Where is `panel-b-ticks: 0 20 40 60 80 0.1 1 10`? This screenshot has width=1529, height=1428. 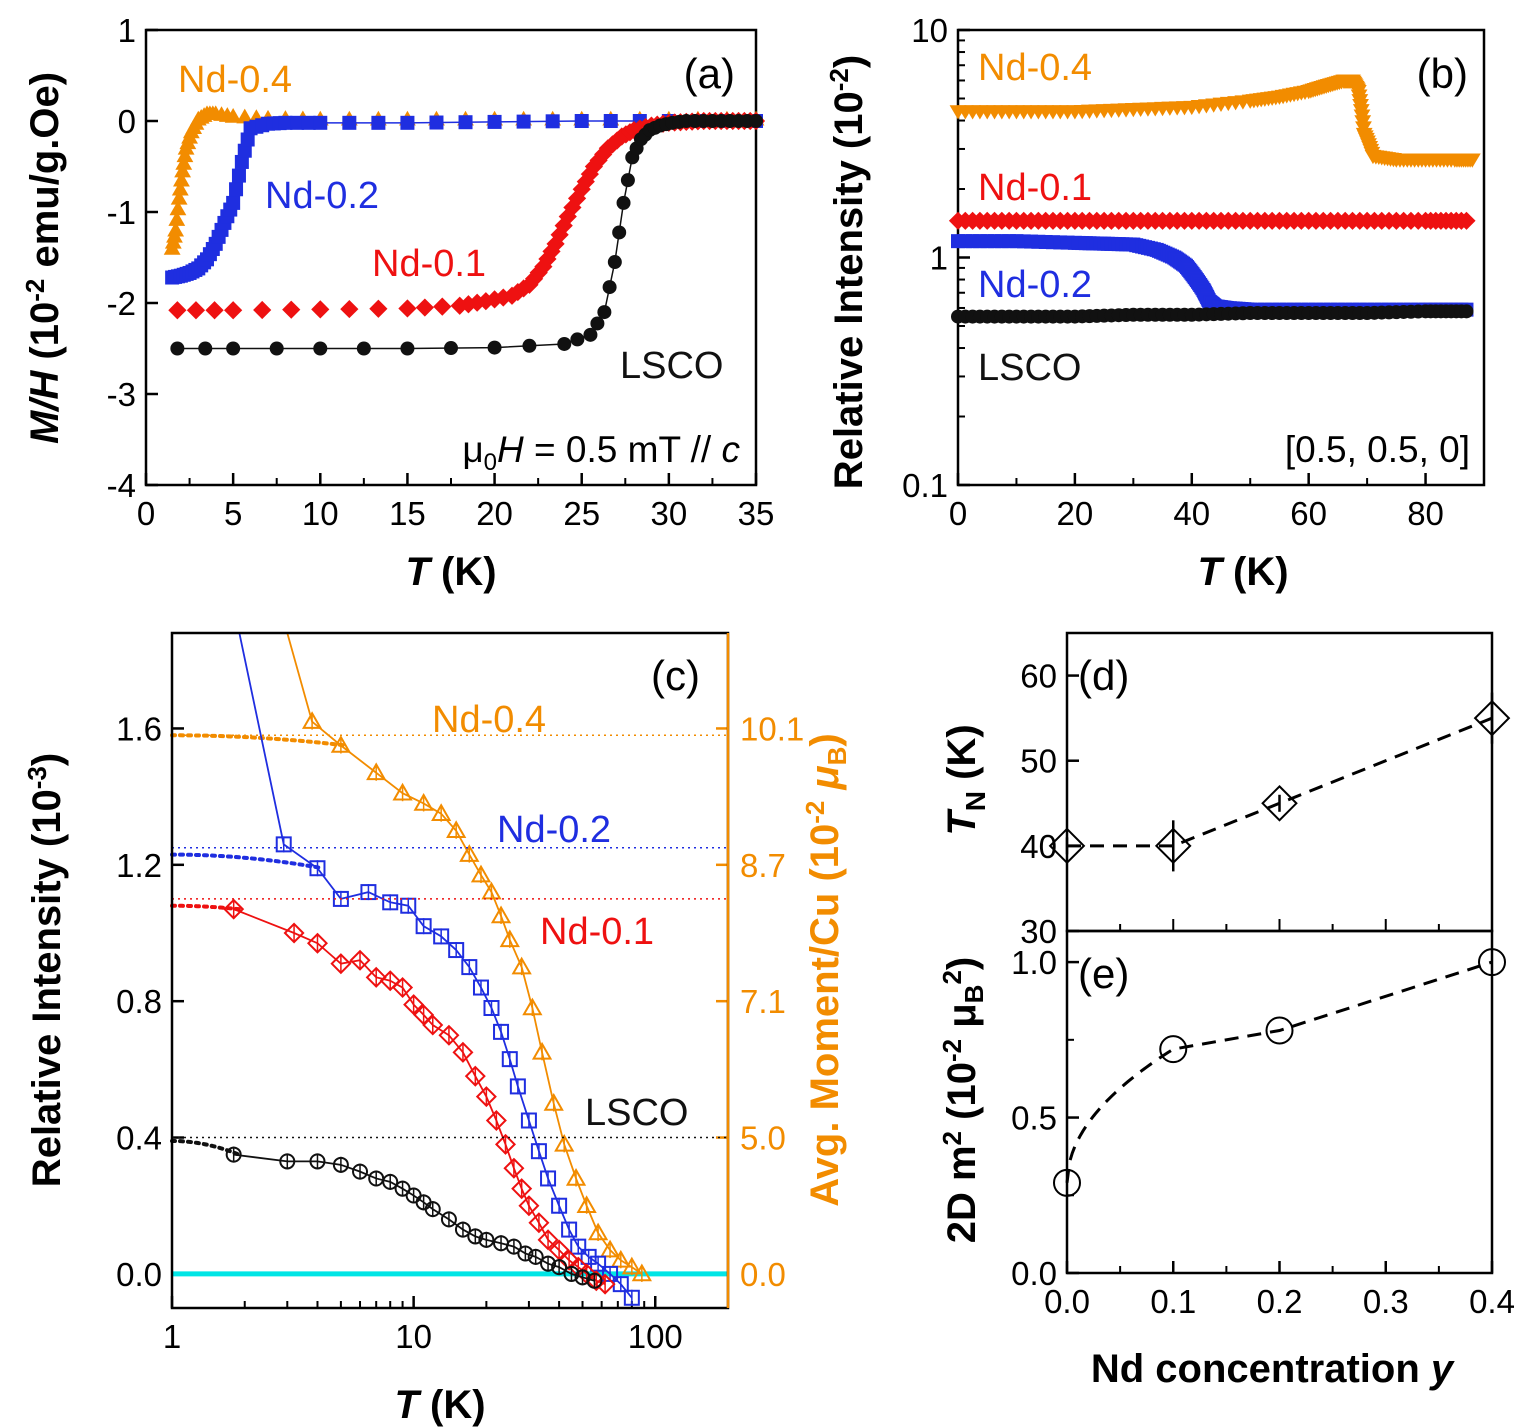 panel-b-ticks: 0 20 40 60 80 0.1 1 10 is located at coordinates (1173, 272).